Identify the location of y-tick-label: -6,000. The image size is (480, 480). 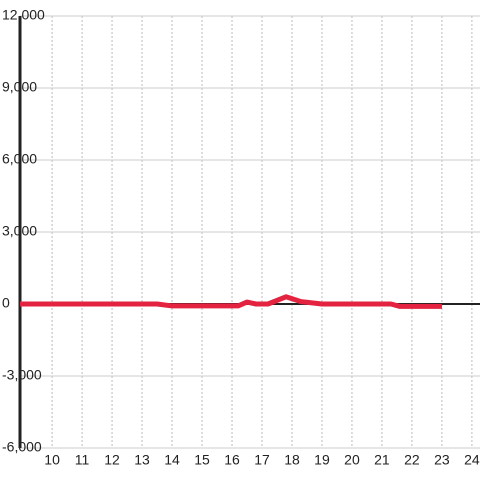
(22, 447).